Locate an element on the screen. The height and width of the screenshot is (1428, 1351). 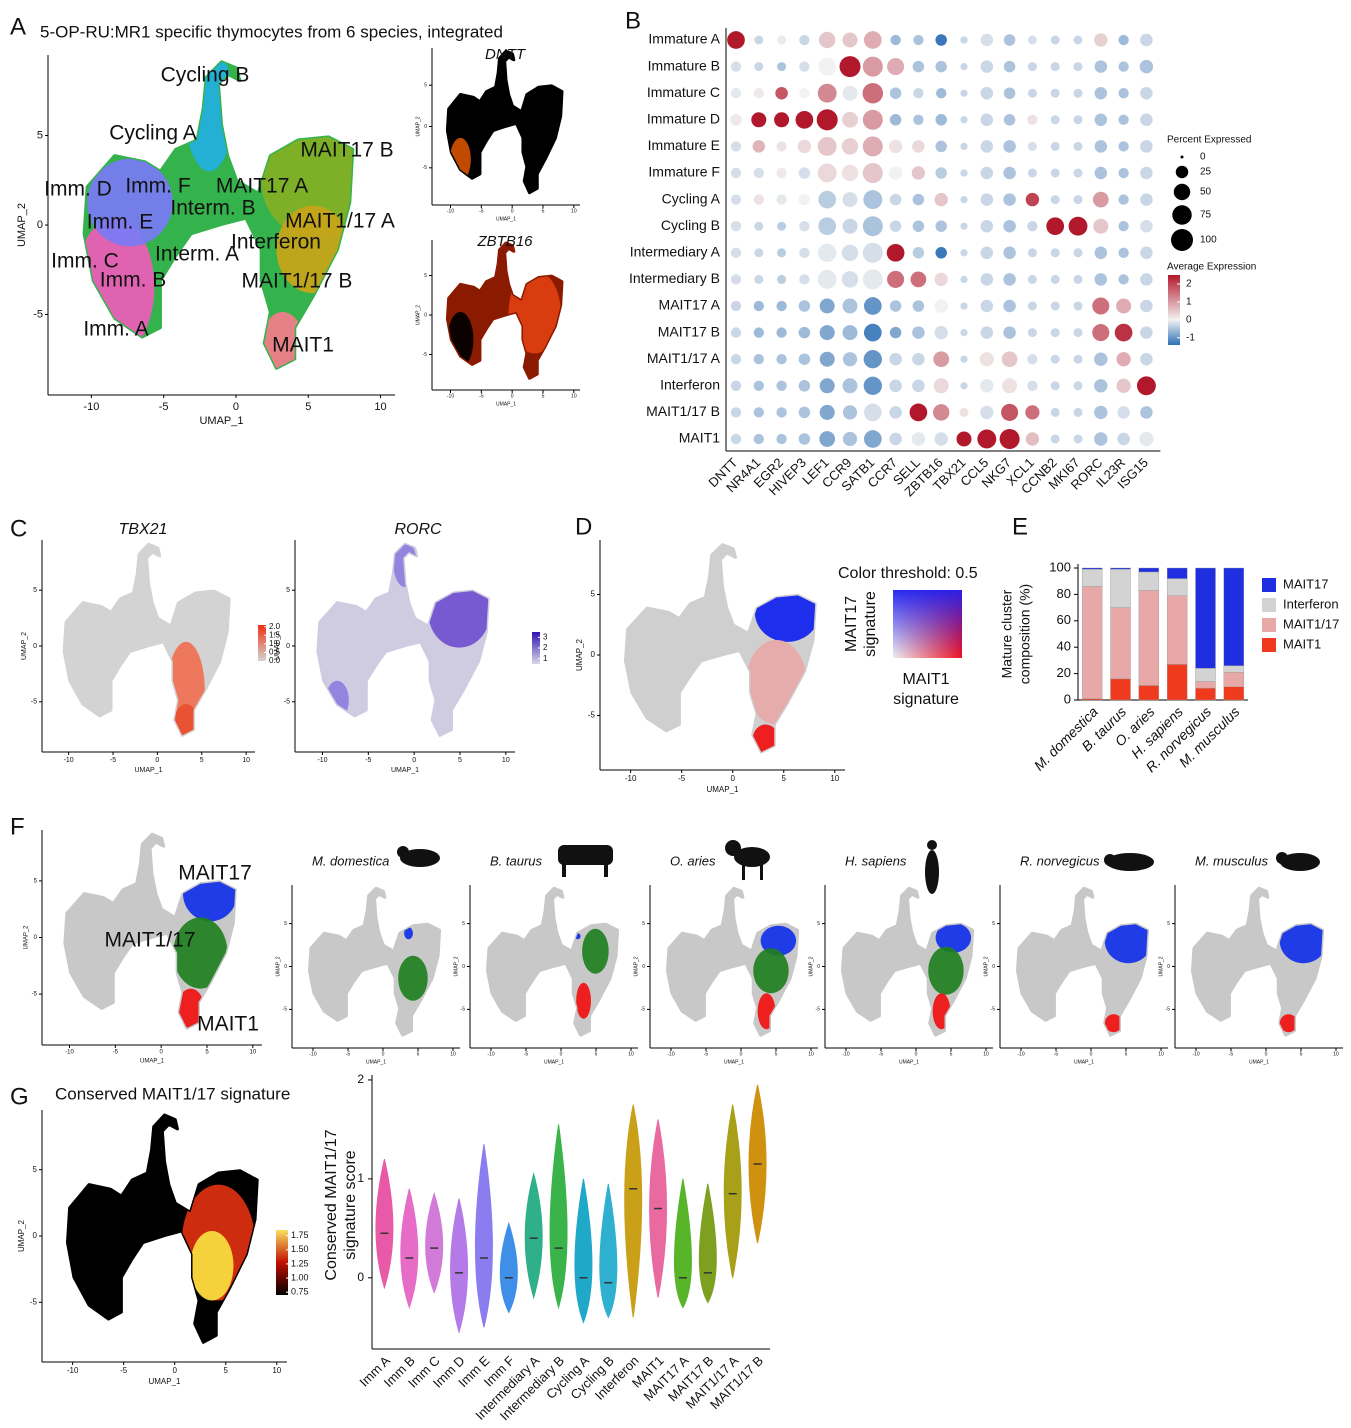
row-label: Intermediary B is located at coordinates (674, 278).